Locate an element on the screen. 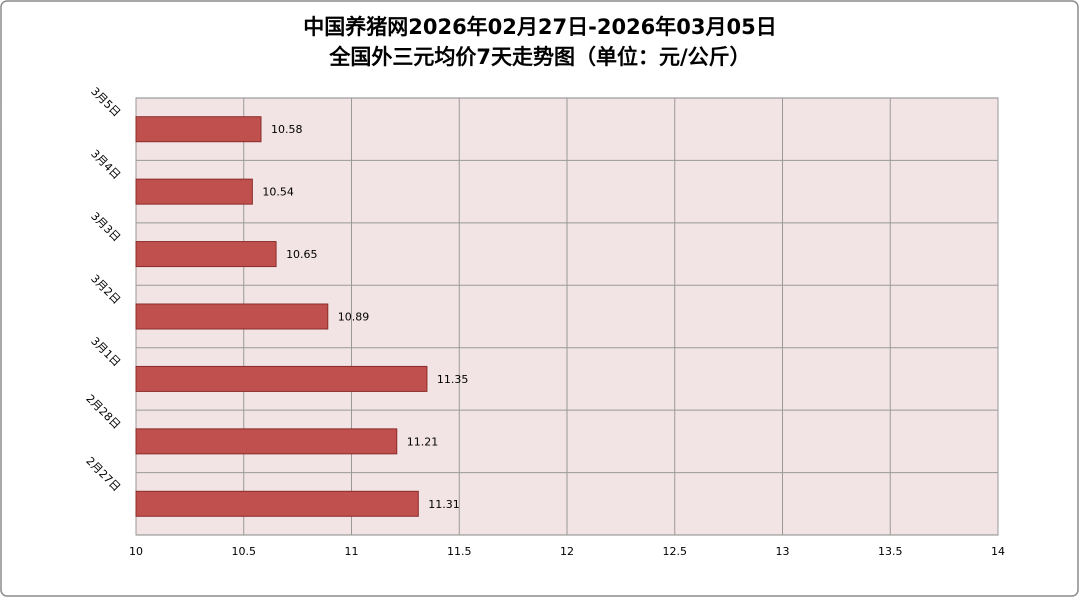  x-tick-label: 13.5 is located at coordinates (890, 551).